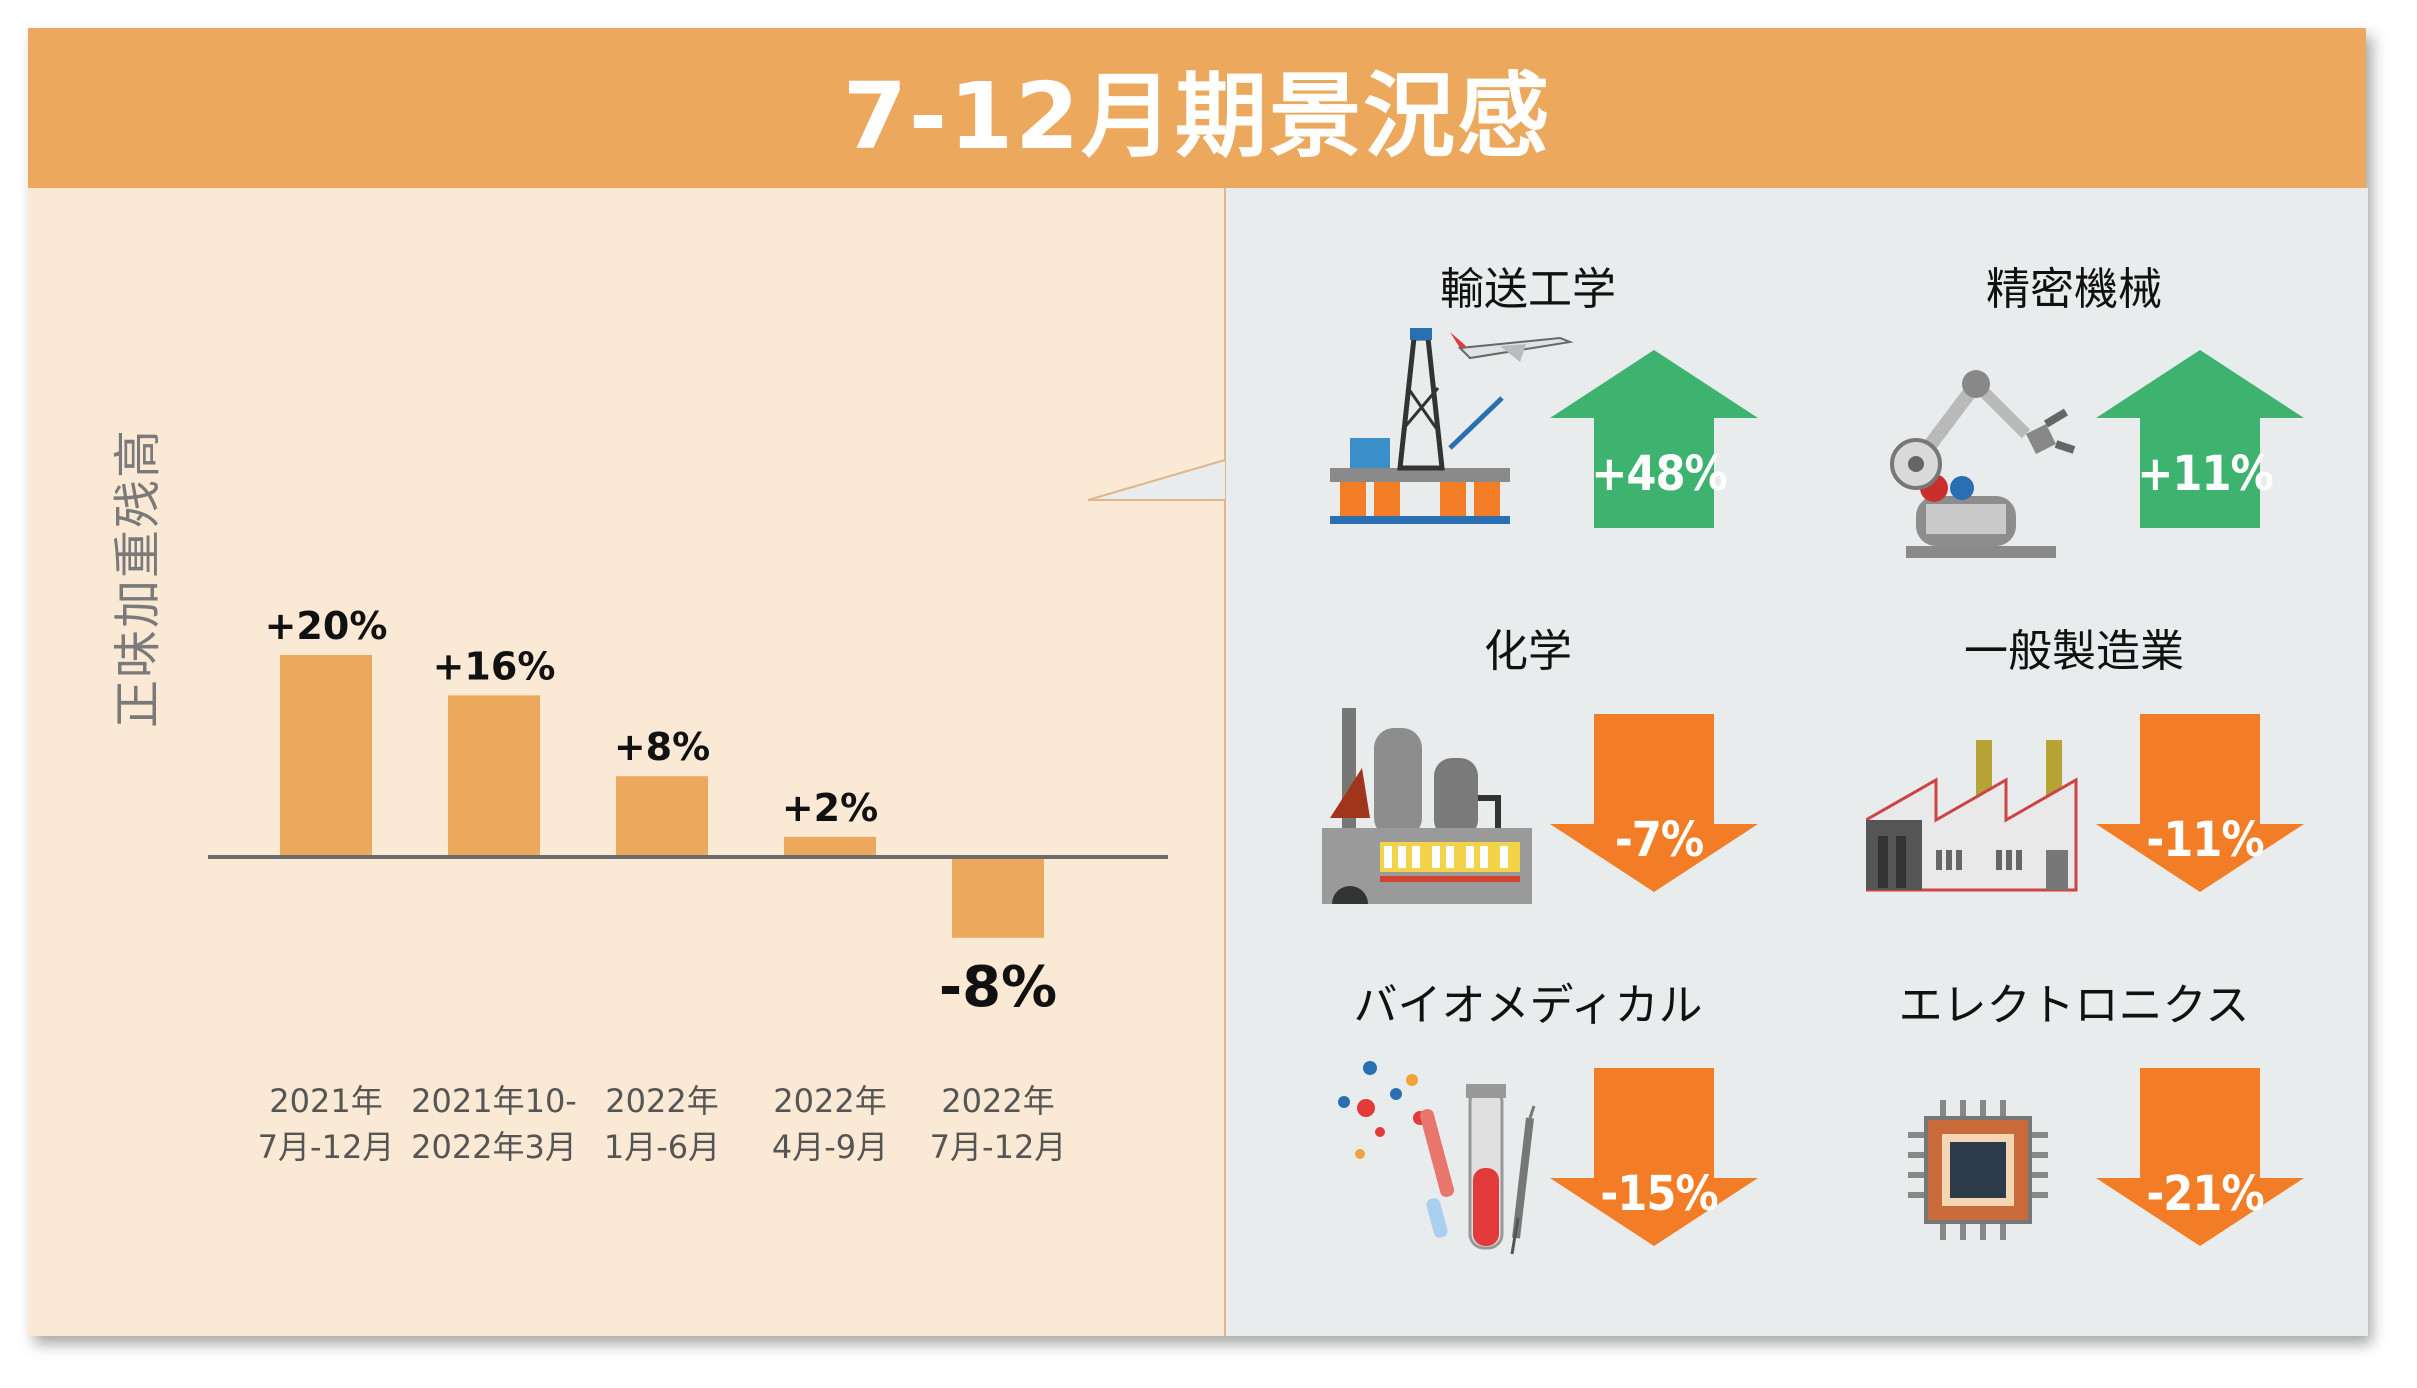 The width and height of the screenshot is (2417, 1388). What do you see at coordinates (662, 747) in the screenshot?
I see `bar-value-label-3: +8%` at bounding box center [662, 747].